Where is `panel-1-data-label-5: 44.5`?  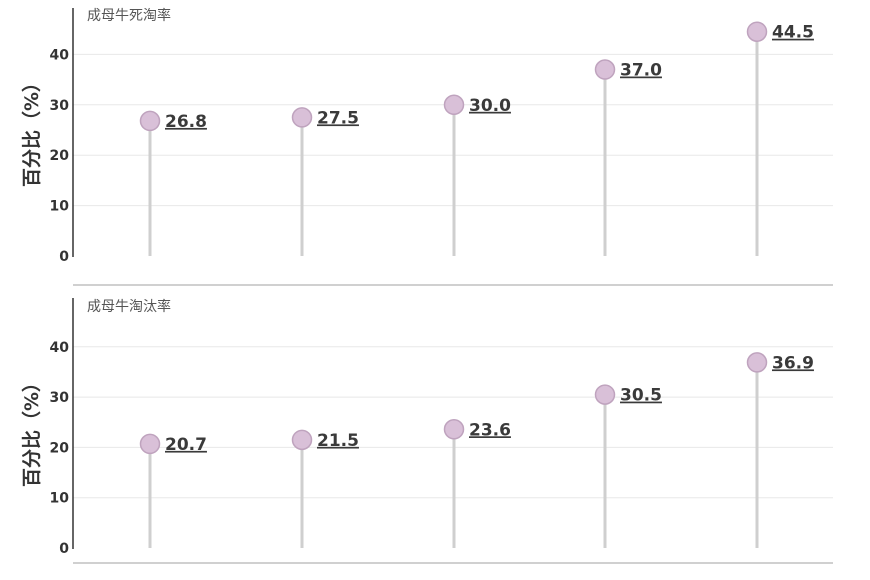 panel-1-data-label-5: 44.5 is located at coordinates (793, 33).